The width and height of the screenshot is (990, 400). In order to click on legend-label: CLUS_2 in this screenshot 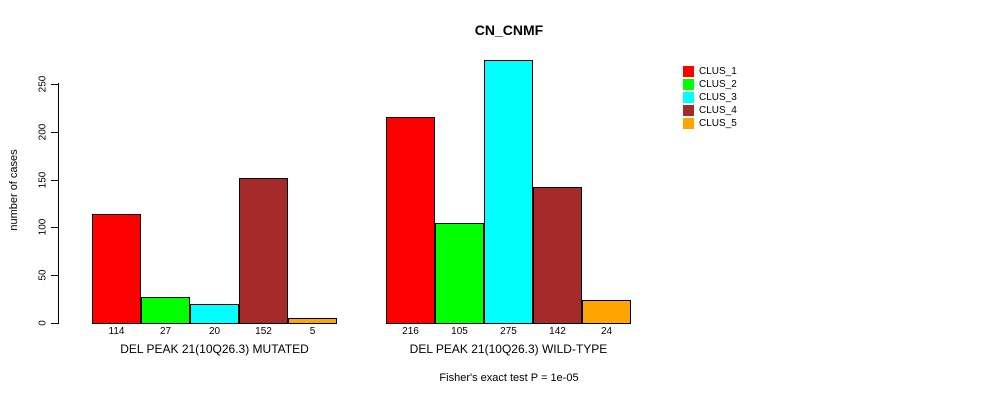, I will do `click(718, 84)`.